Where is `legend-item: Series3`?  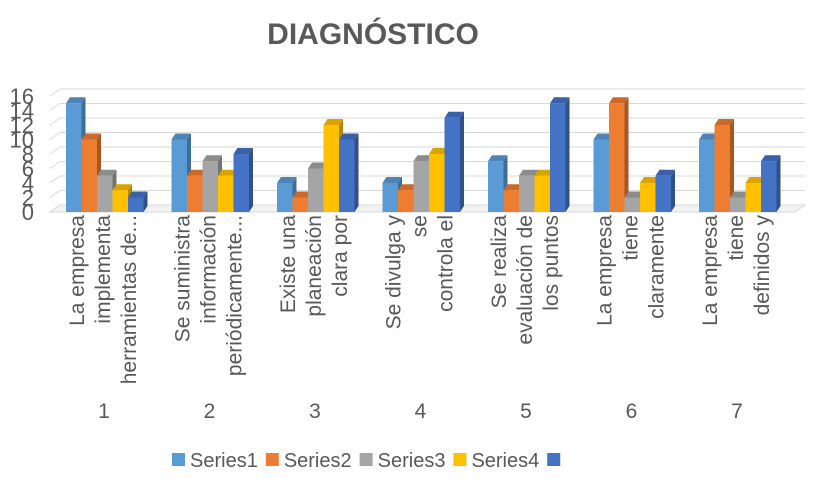
legend-item: Series3 is located at coordinates (402, 461).